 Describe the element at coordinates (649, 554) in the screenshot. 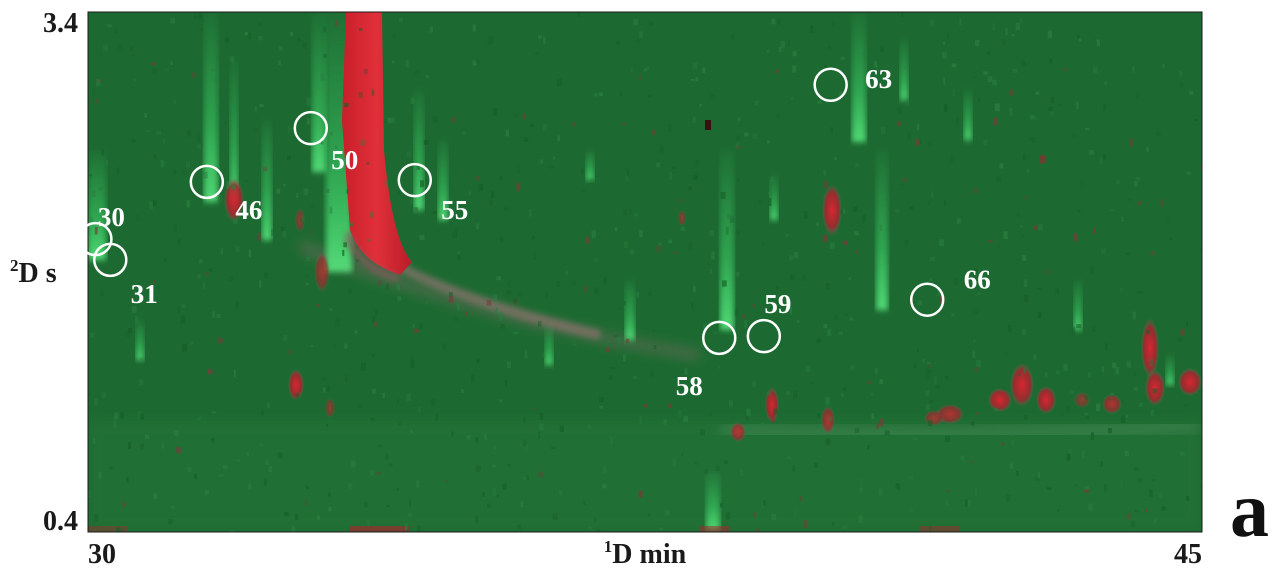

I see `x-axis-label-text: D min` at that location.